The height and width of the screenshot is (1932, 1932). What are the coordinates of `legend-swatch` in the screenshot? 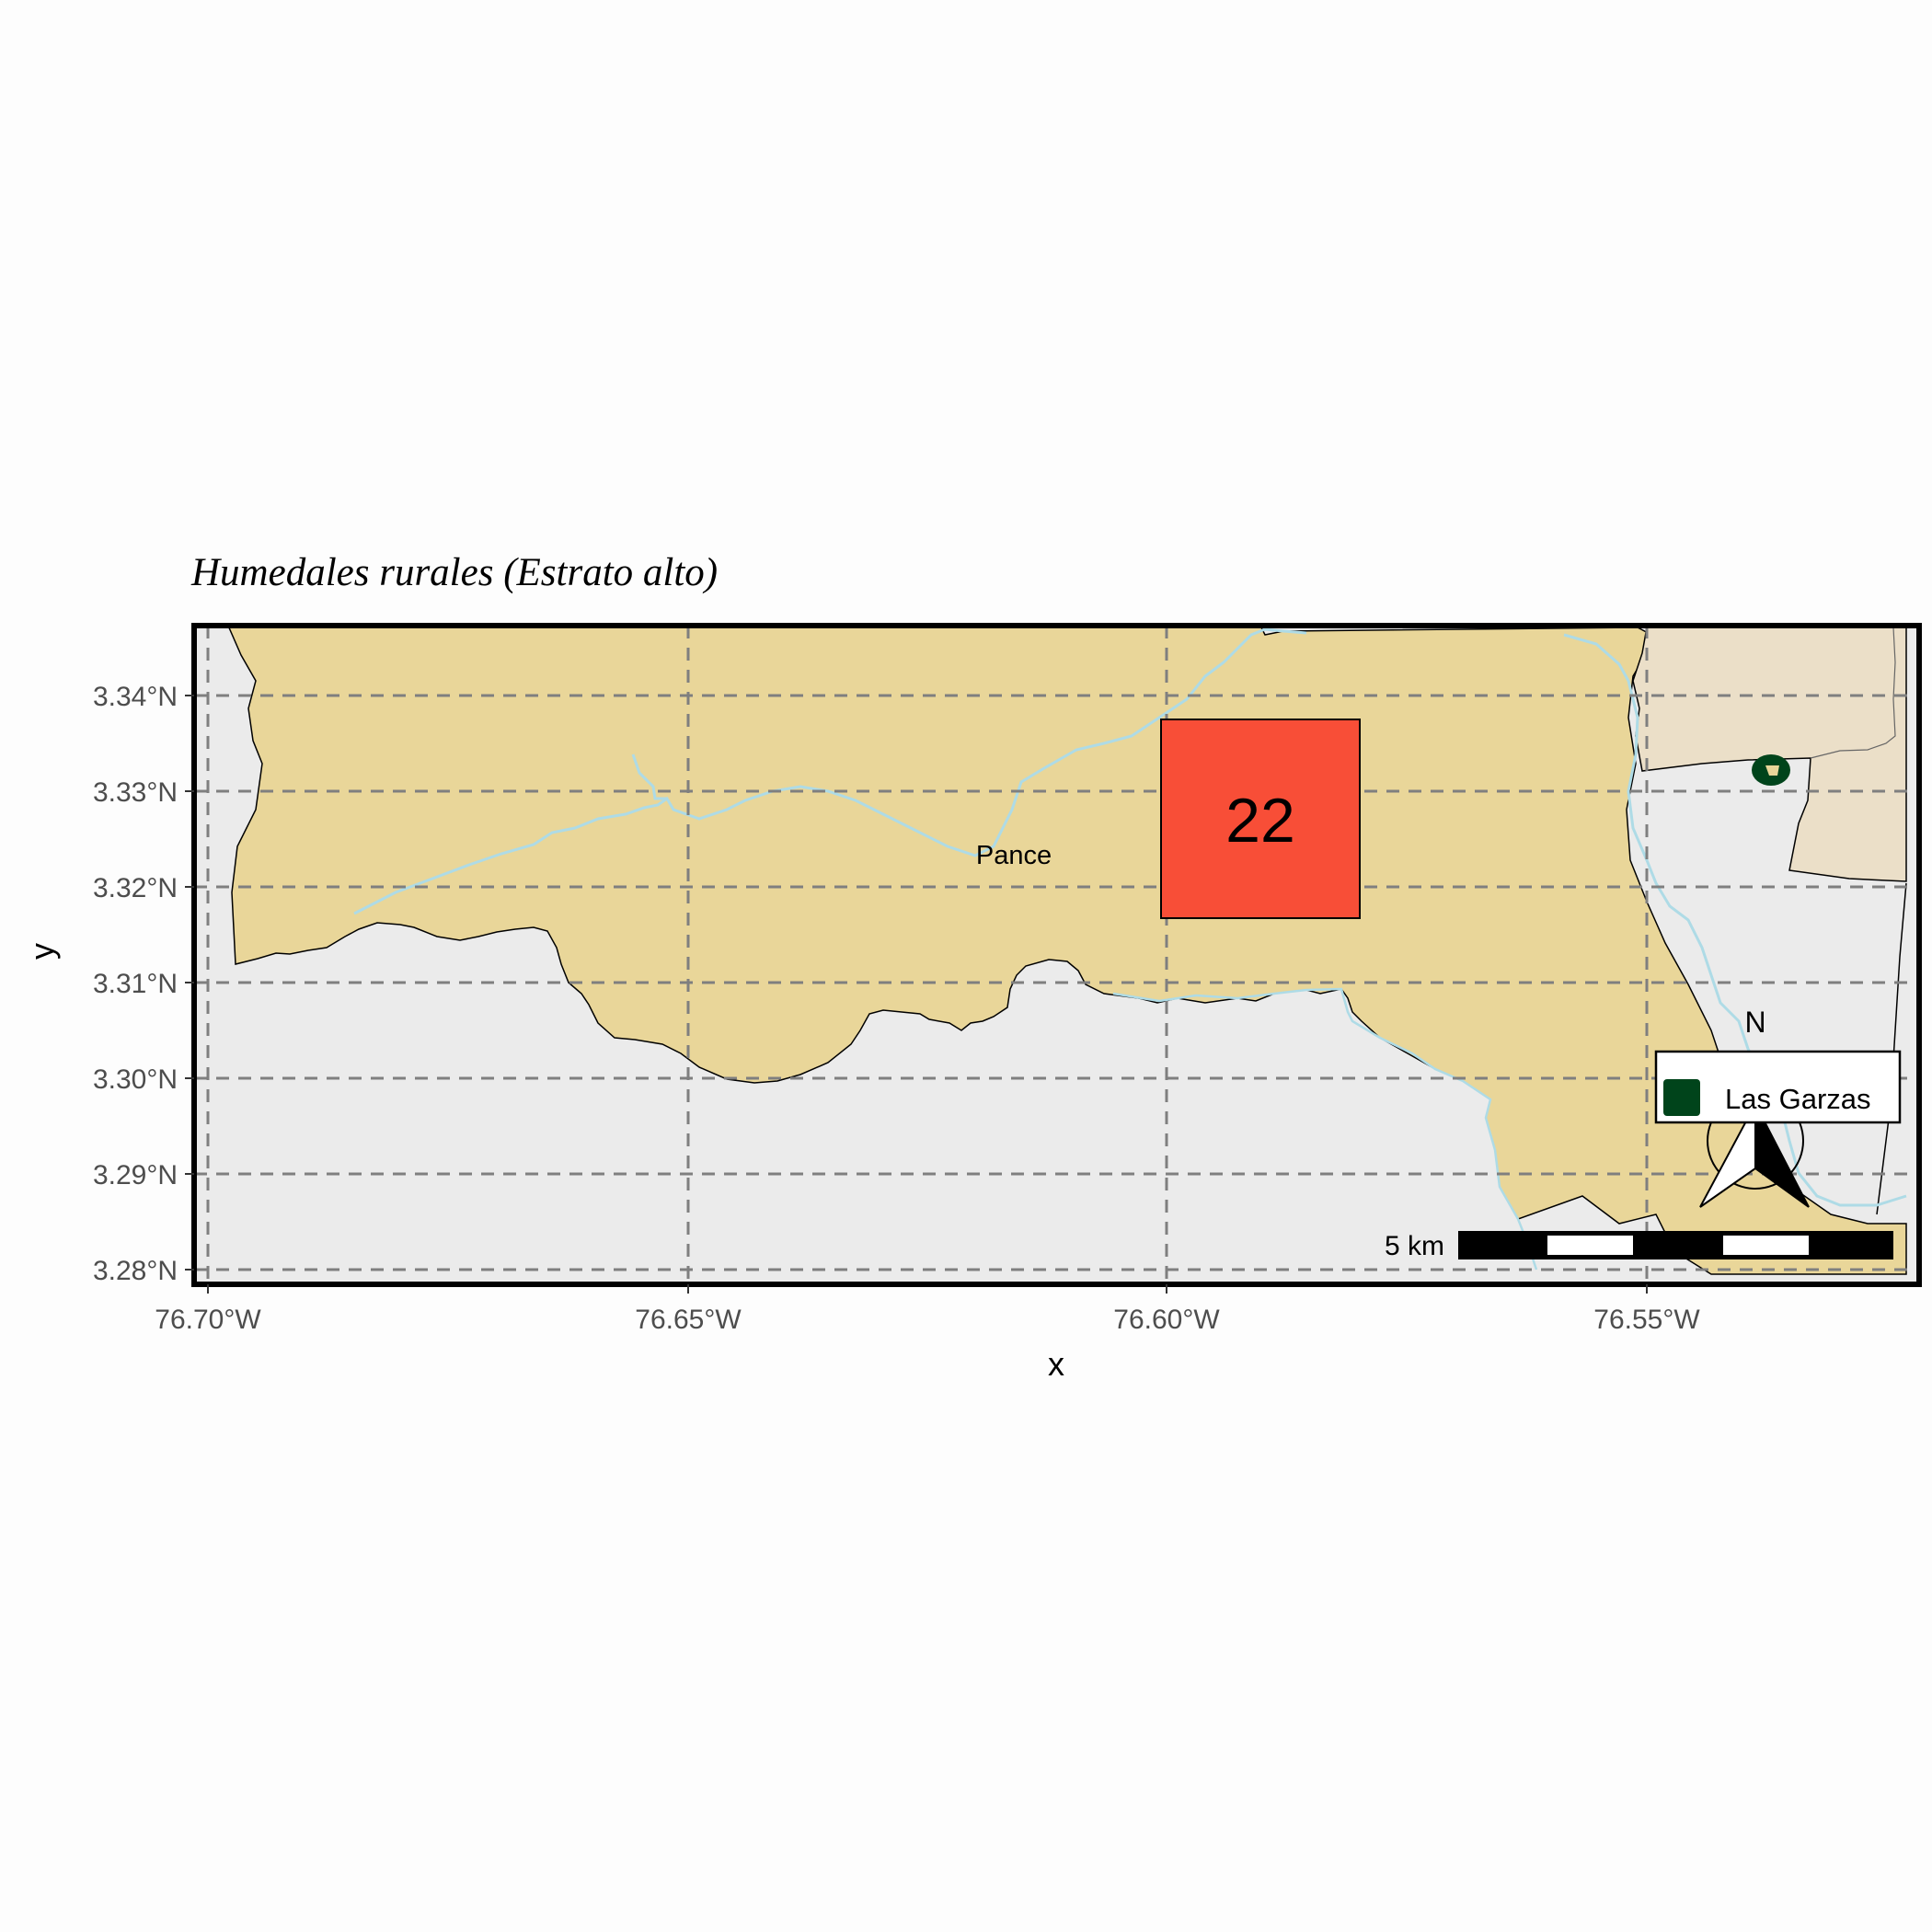 It's located at (1681, 1097).